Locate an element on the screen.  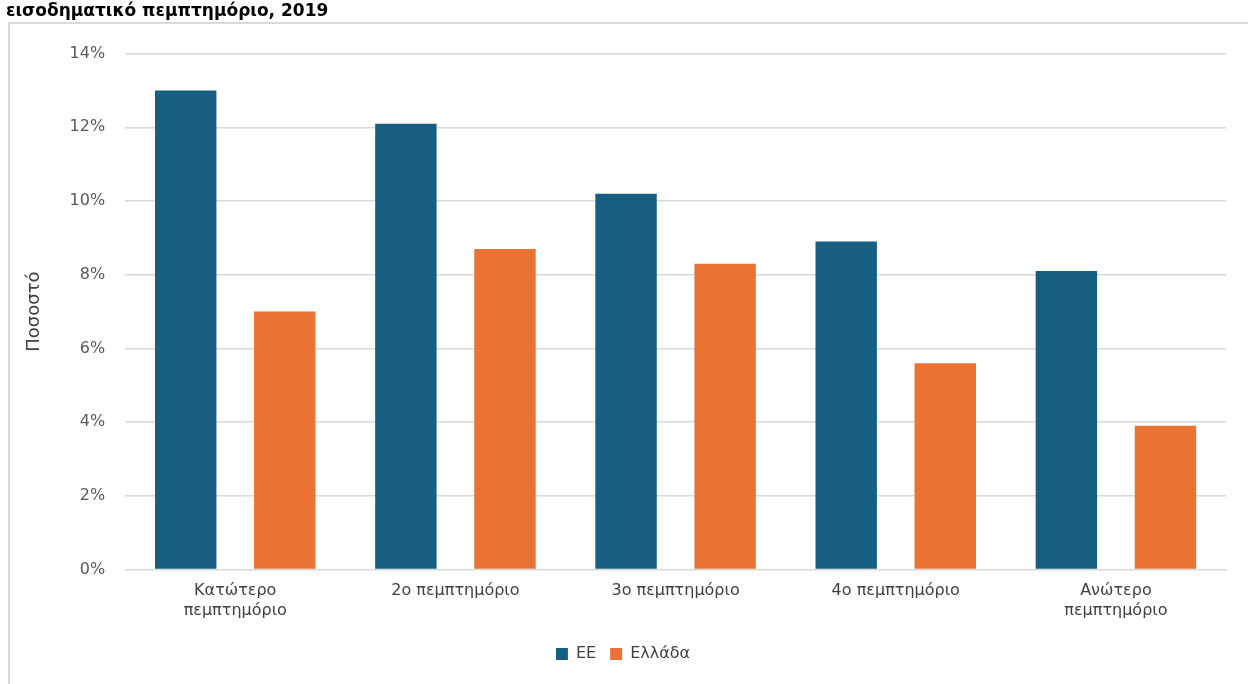
y-axis-title: Ποσοστό is located at coordinates (33, 311).